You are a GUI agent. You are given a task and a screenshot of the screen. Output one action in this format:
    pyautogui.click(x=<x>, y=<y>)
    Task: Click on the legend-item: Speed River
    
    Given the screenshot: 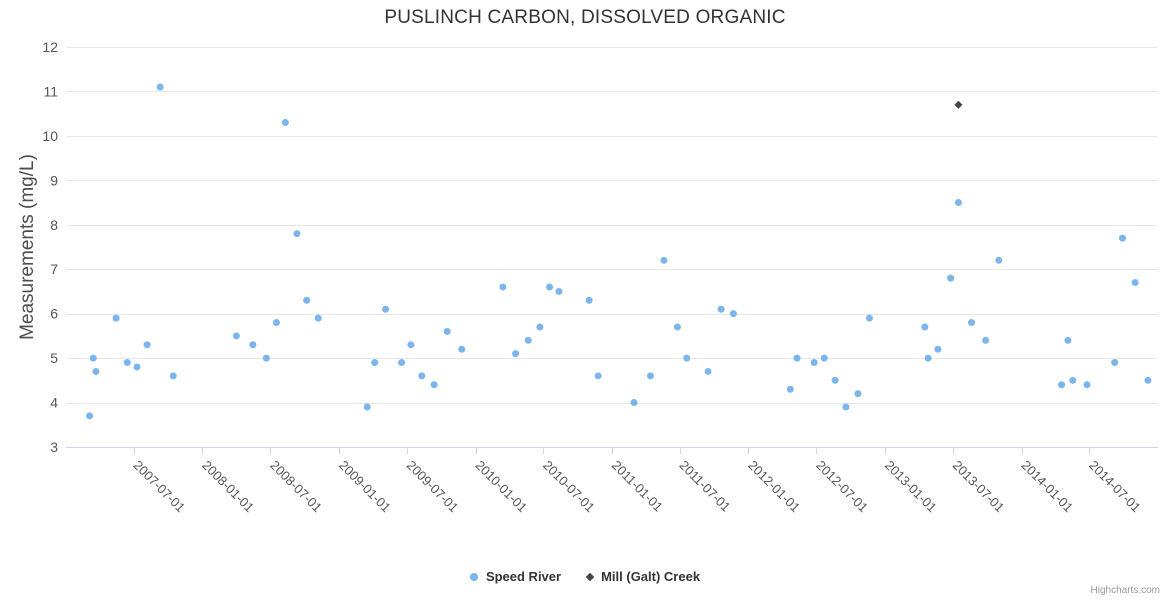 What is the action you would take?
    pyautogui.click(x=515, y=576)
    